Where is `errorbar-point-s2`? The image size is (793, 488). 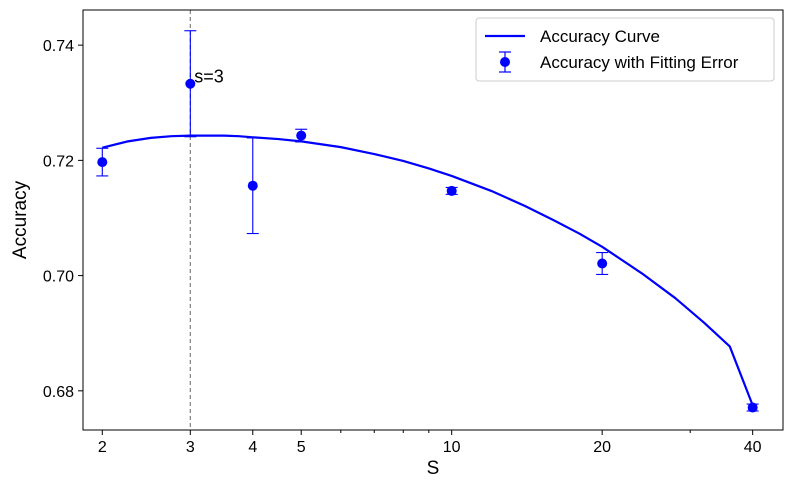
errorbar-point-s2 is located at coordinates (102, 162).